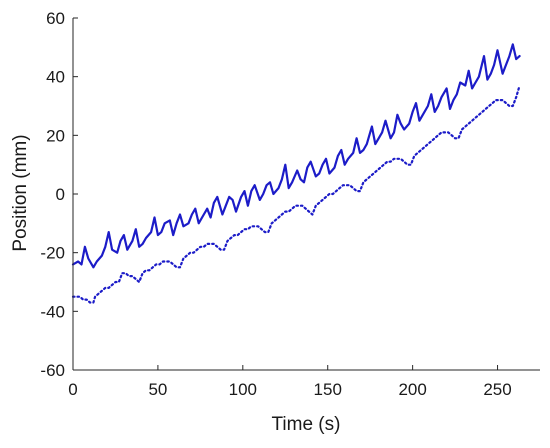 The height and width of the screenshot is (448, 550). What do you see at coordinates (52, 370) in the screenshot?
I see `y-tick-label: -60` at bounding box center [52, 370].